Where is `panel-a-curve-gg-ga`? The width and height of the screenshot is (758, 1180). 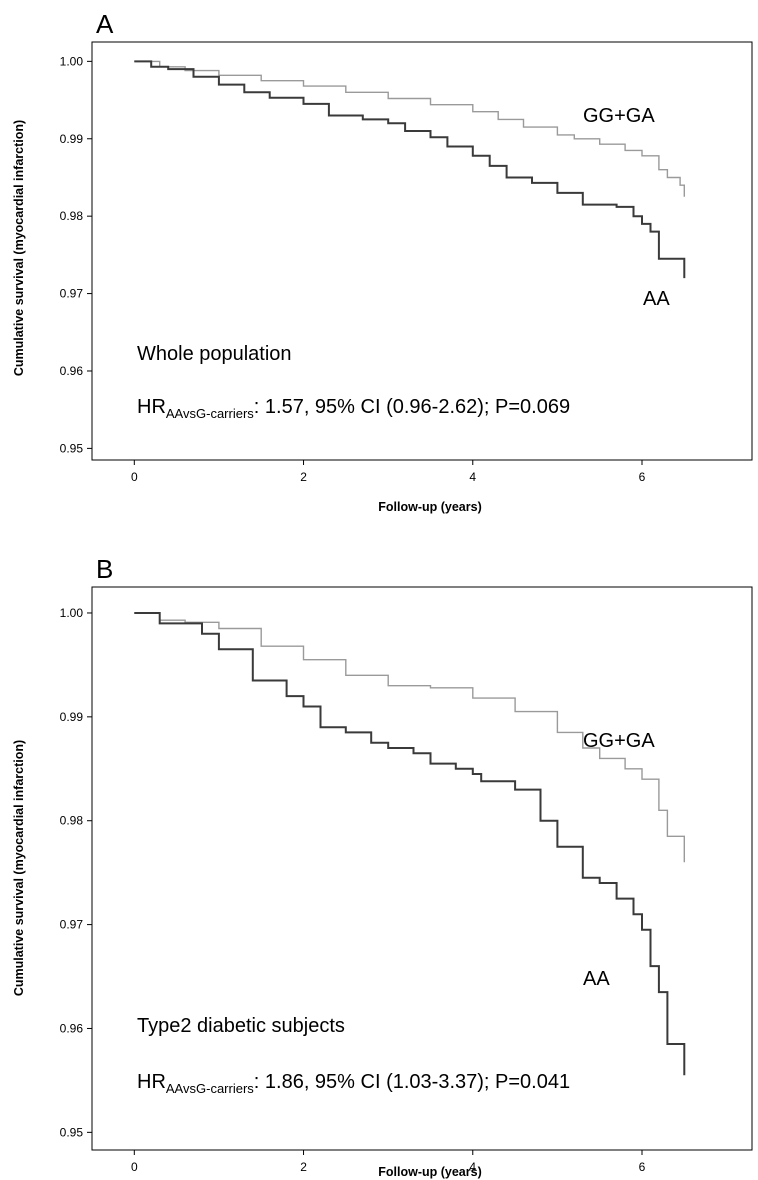 panel-a-curve-gg-ga is located at coordinates (409, 128).